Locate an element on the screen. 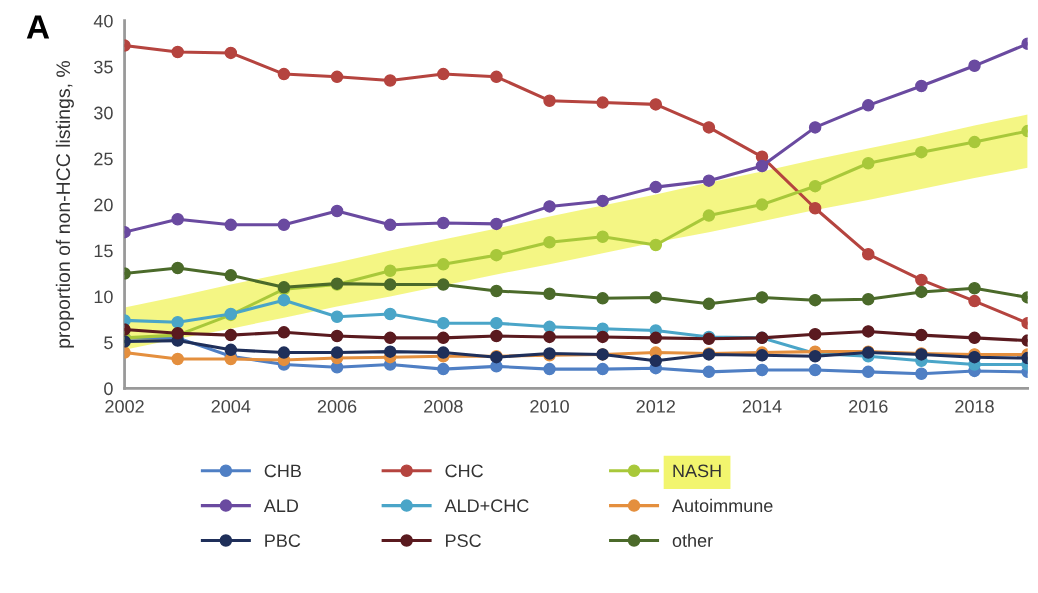 This screenshot has width=1038, height=593. x-tick-label: 2010 is located at coordinates (549, 406).